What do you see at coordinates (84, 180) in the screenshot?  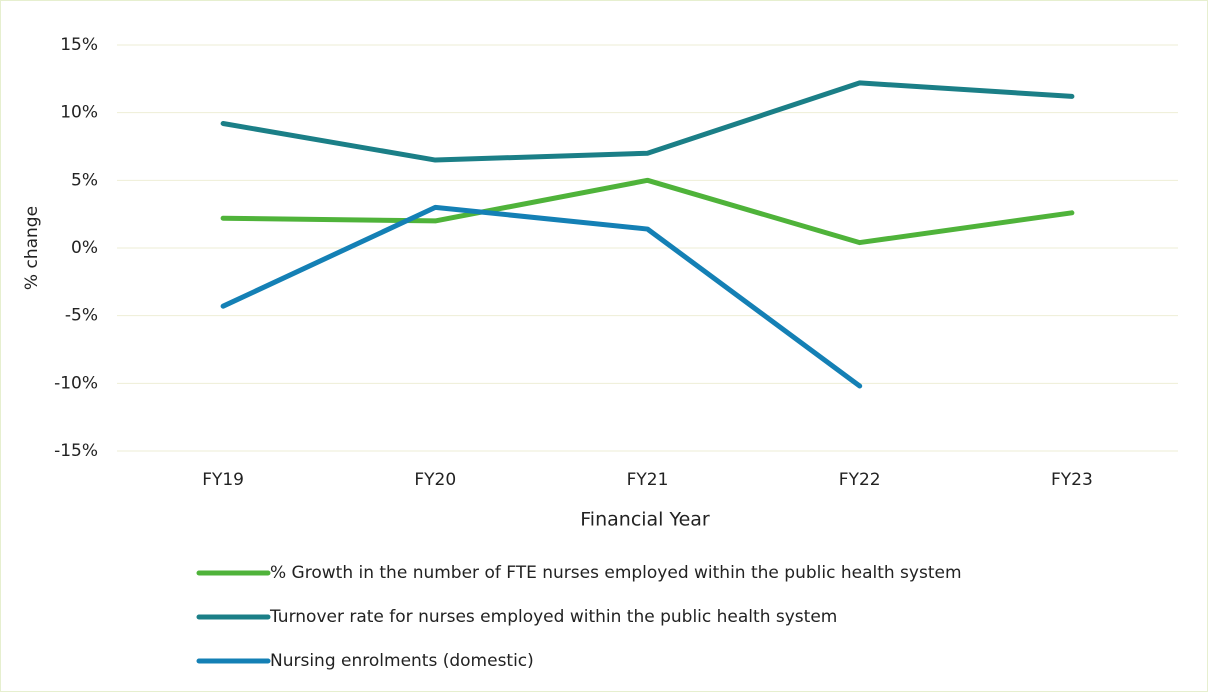 I see `y-tick-label: 5%` at bounding box center [84, 180].